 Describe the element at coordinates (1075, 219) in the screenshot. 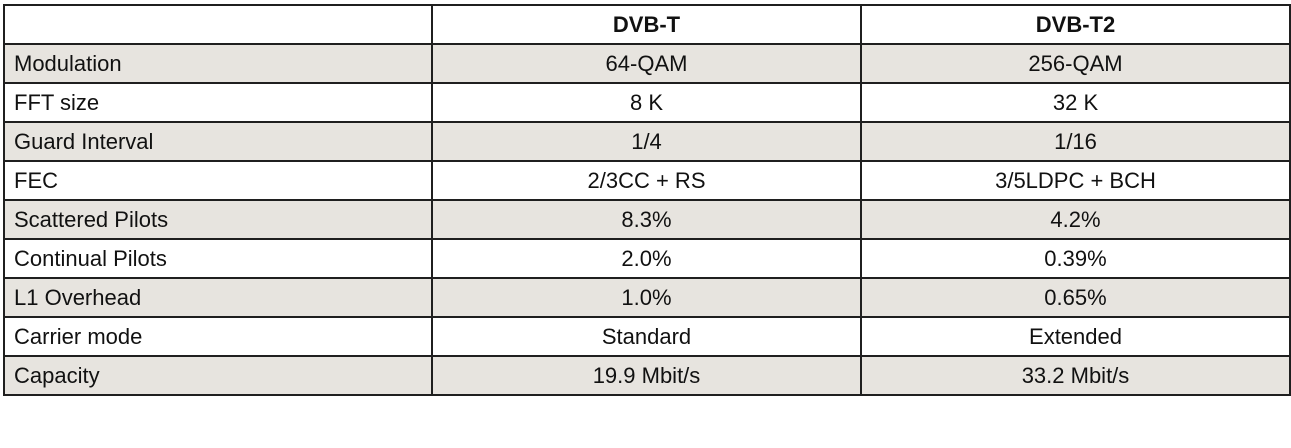

I see `dvbt2-value: 4.2%` at that location.